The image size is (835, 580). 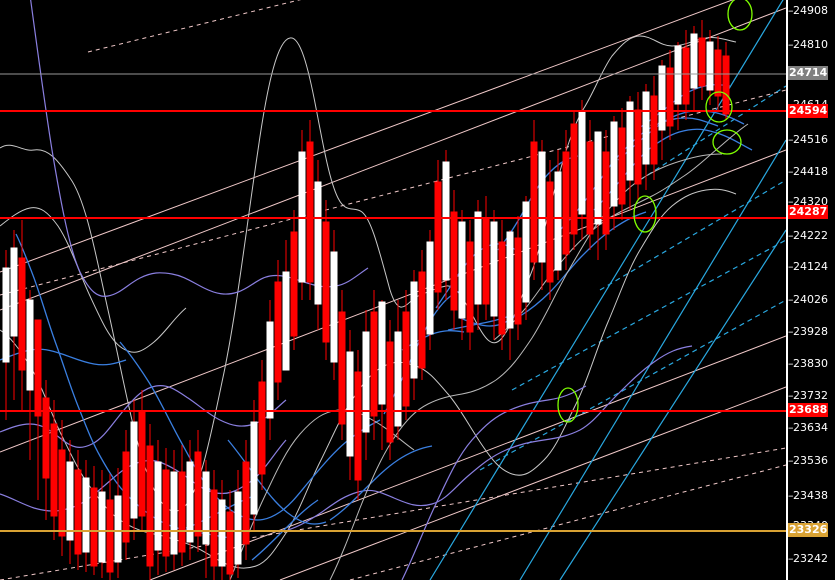 I want to click on price-tag-24714: 24714, so click(x=808, y=73).